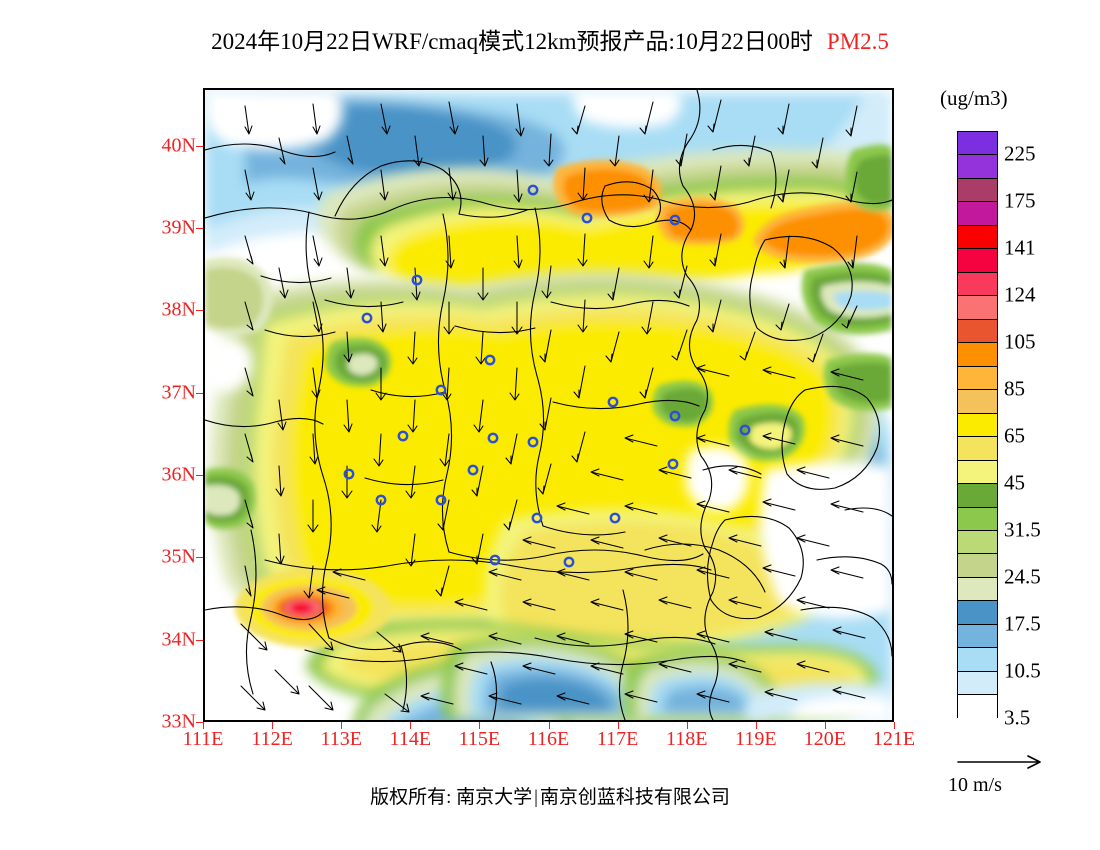 Image resolution: width=1100 pixels, height=850 pixels. I want to click on colorbar-tick-label: 65, so click(1014, 435).